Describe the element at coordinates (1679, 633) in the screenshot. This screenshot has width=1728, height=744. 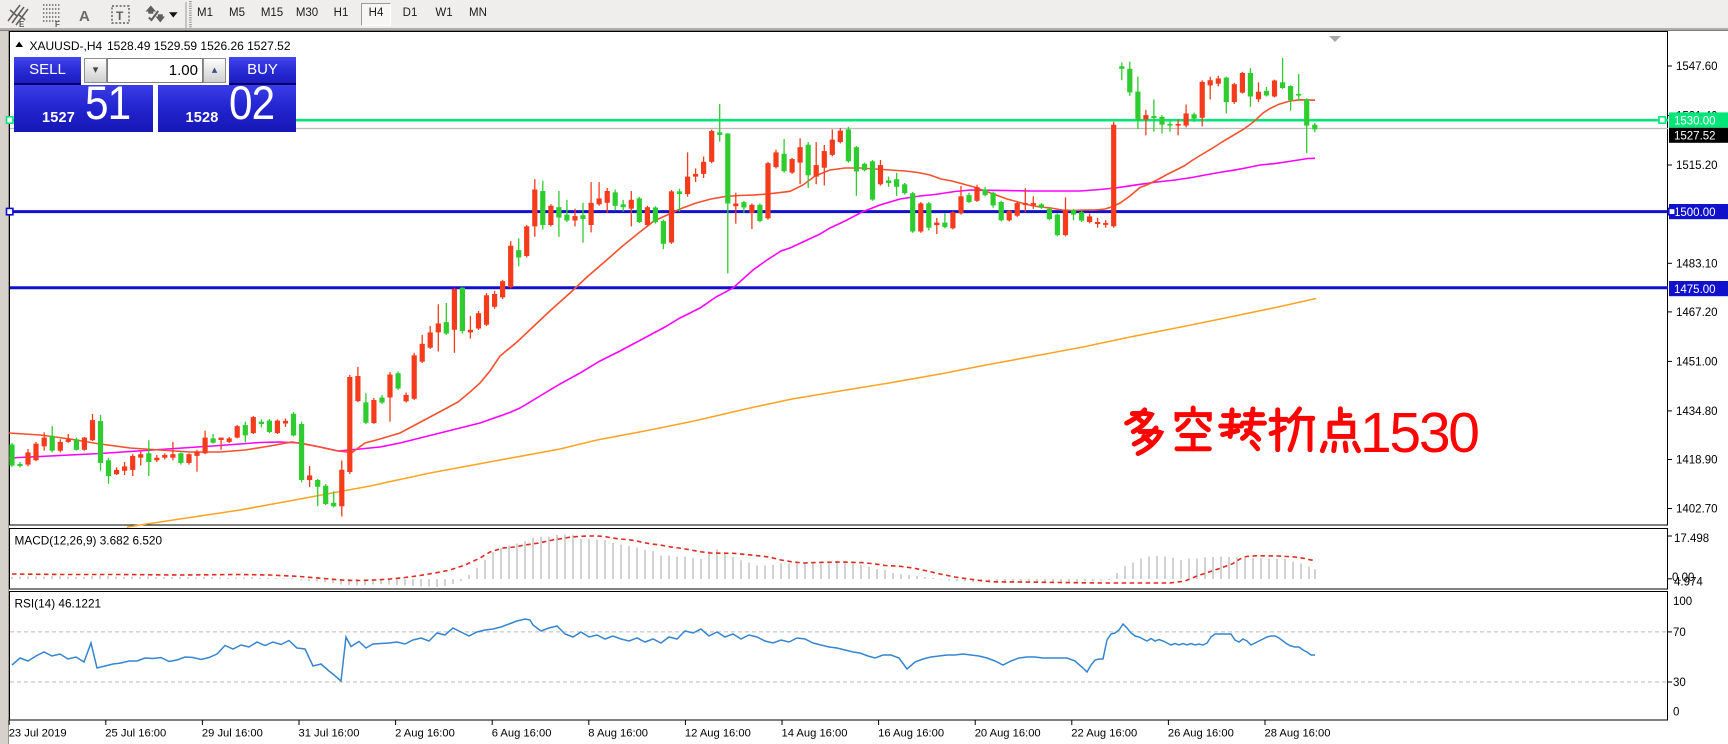
I see `svg-text: 70` at that location.